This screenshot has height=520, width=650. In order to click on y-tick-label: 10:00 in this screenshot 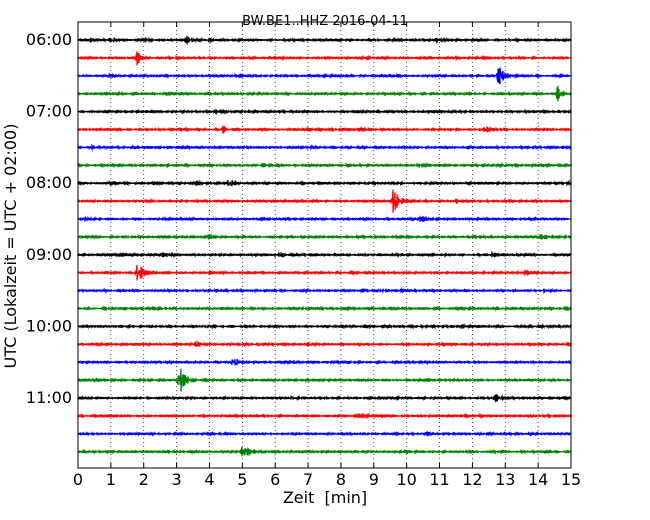, I will do `click(49, 325)`.